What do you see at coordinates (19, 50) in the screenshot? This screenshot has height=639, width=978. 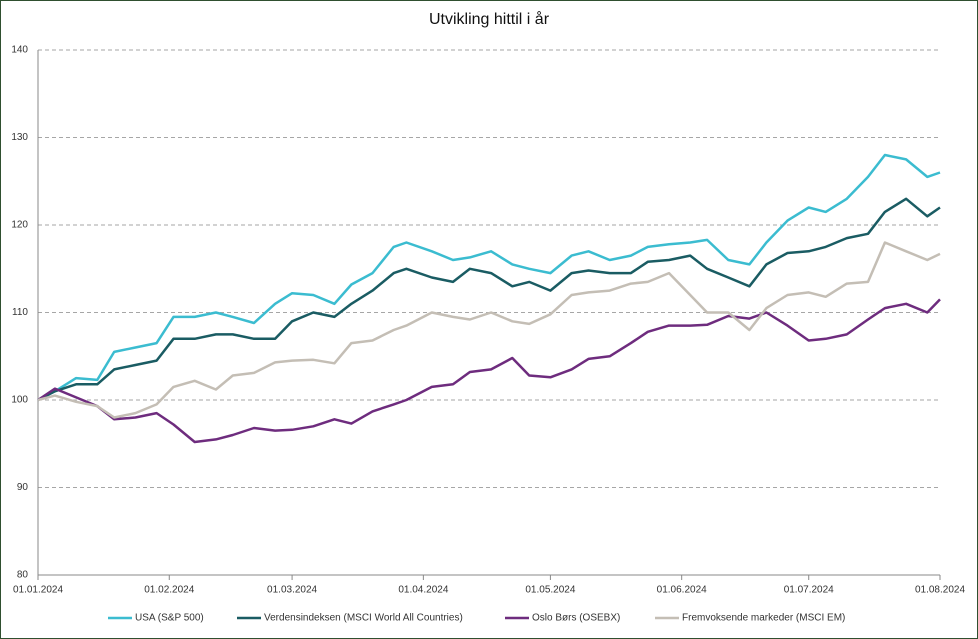 I see `y-tick-label: 140` at bounding box center [19, 50].